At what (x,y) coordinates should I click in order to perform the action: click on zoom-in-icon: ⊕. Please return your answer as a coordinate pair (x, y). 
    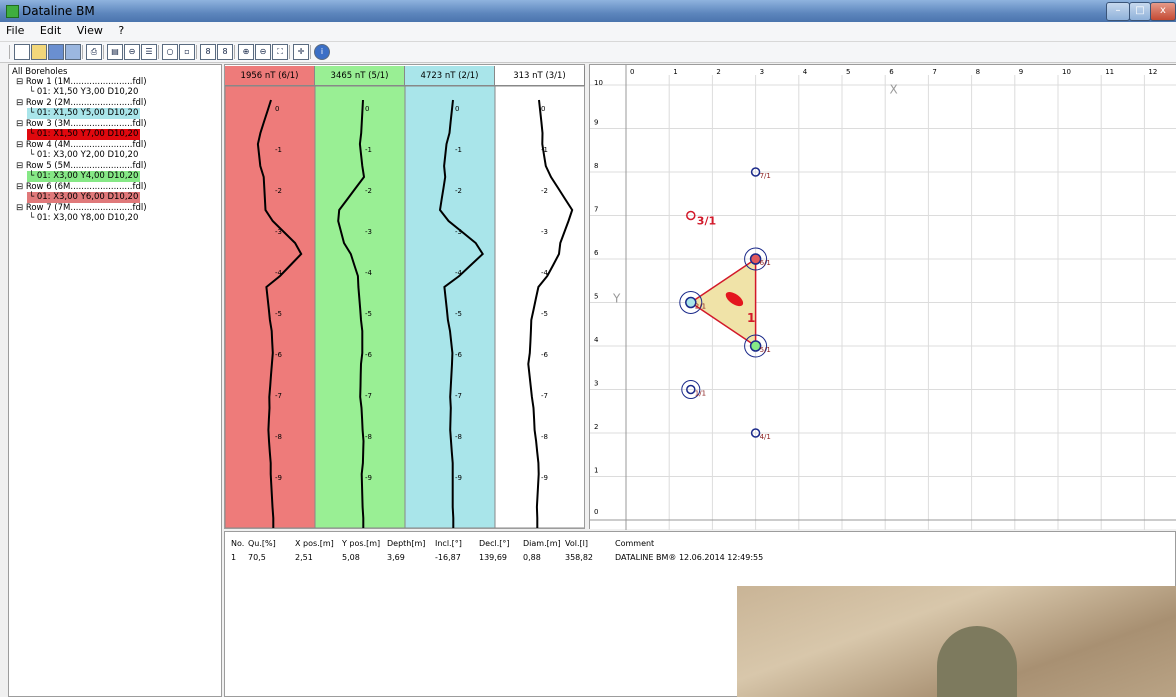
    Looking at the image, I should click on (246, 52).